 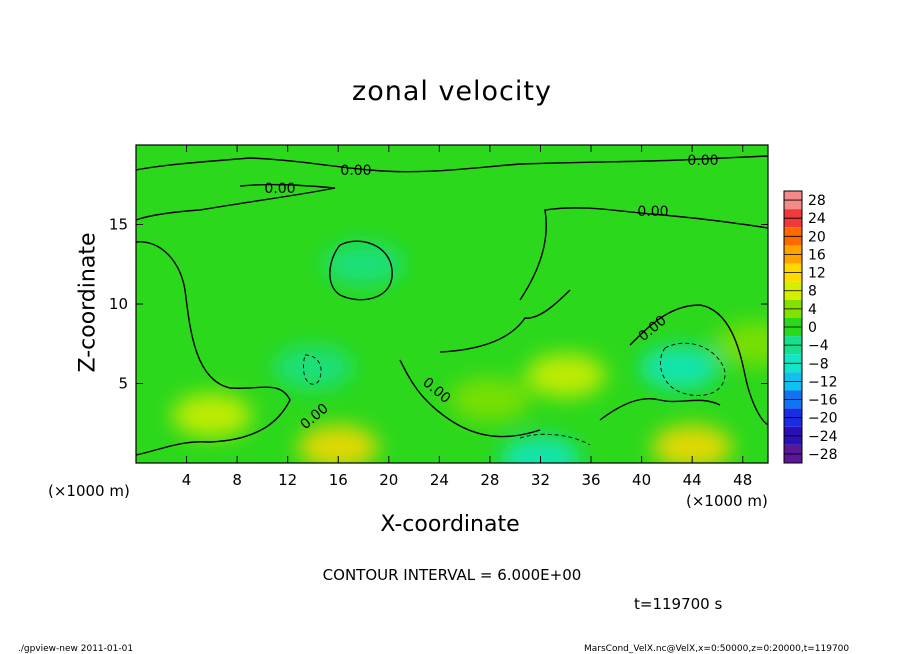 I want to click on x-unit-right: (×1000 m), so click(x=727, y=501).